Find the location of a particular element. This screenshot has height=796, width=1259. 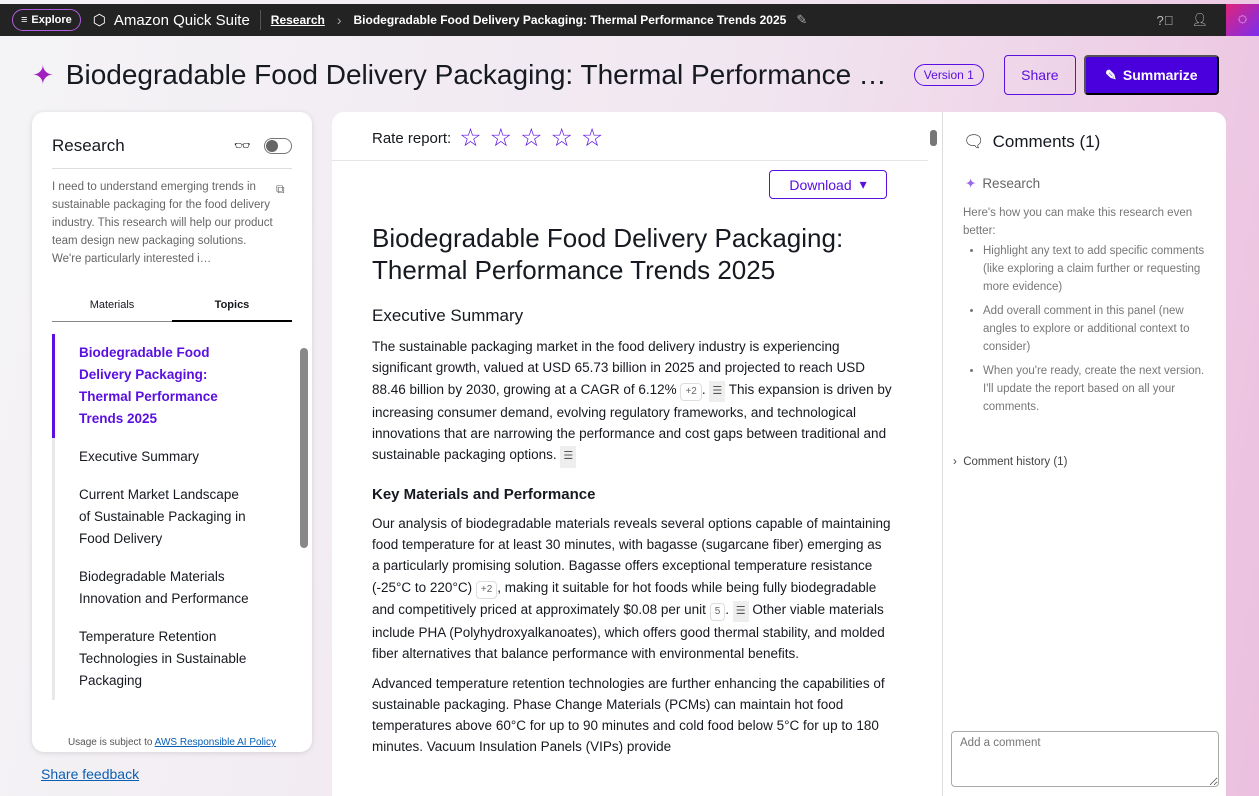

breadcrumb-research: Research is located at coordinates (297, 20).